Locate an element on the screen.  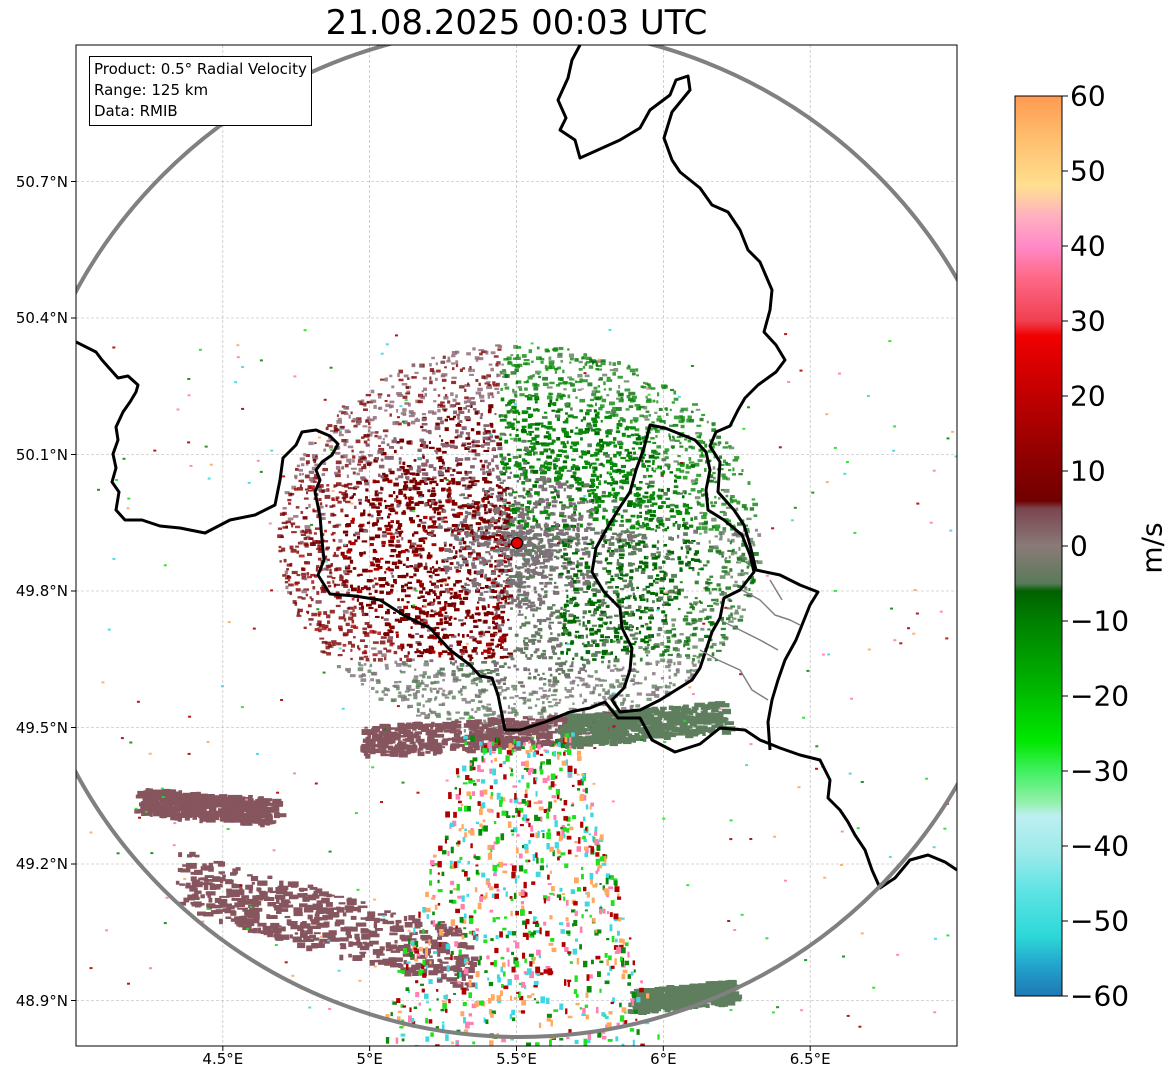
product-label: Product: 0.5° Radial Velocity is located at coordinates (200, 69).